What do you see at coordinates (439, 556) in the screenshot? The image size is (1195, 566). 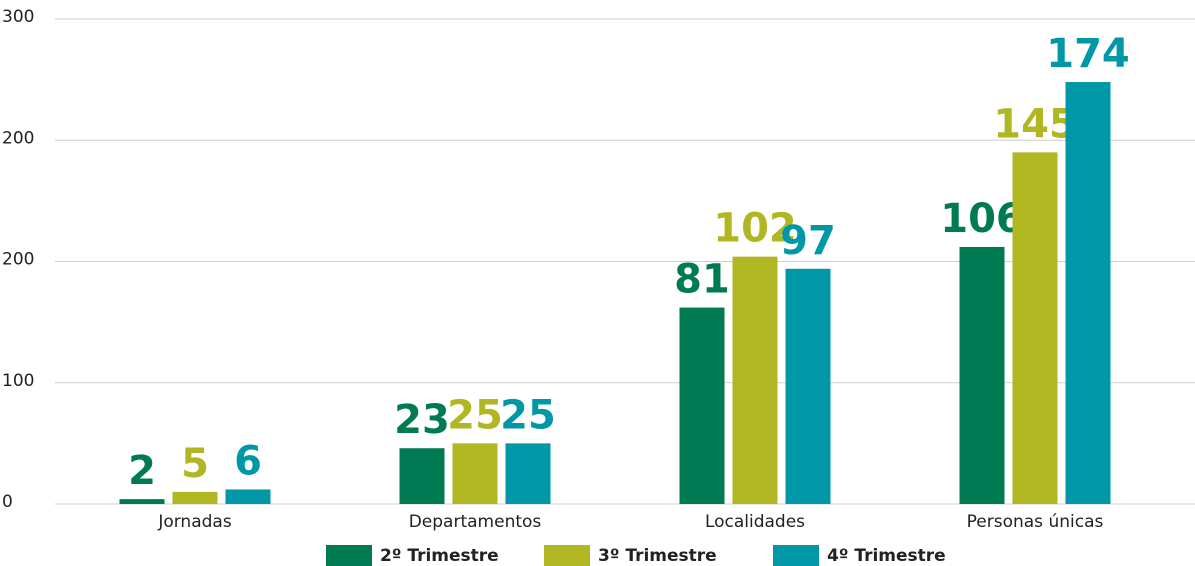 I see `legend-label: 2º Trimestre` at bounding box center [439, 556].